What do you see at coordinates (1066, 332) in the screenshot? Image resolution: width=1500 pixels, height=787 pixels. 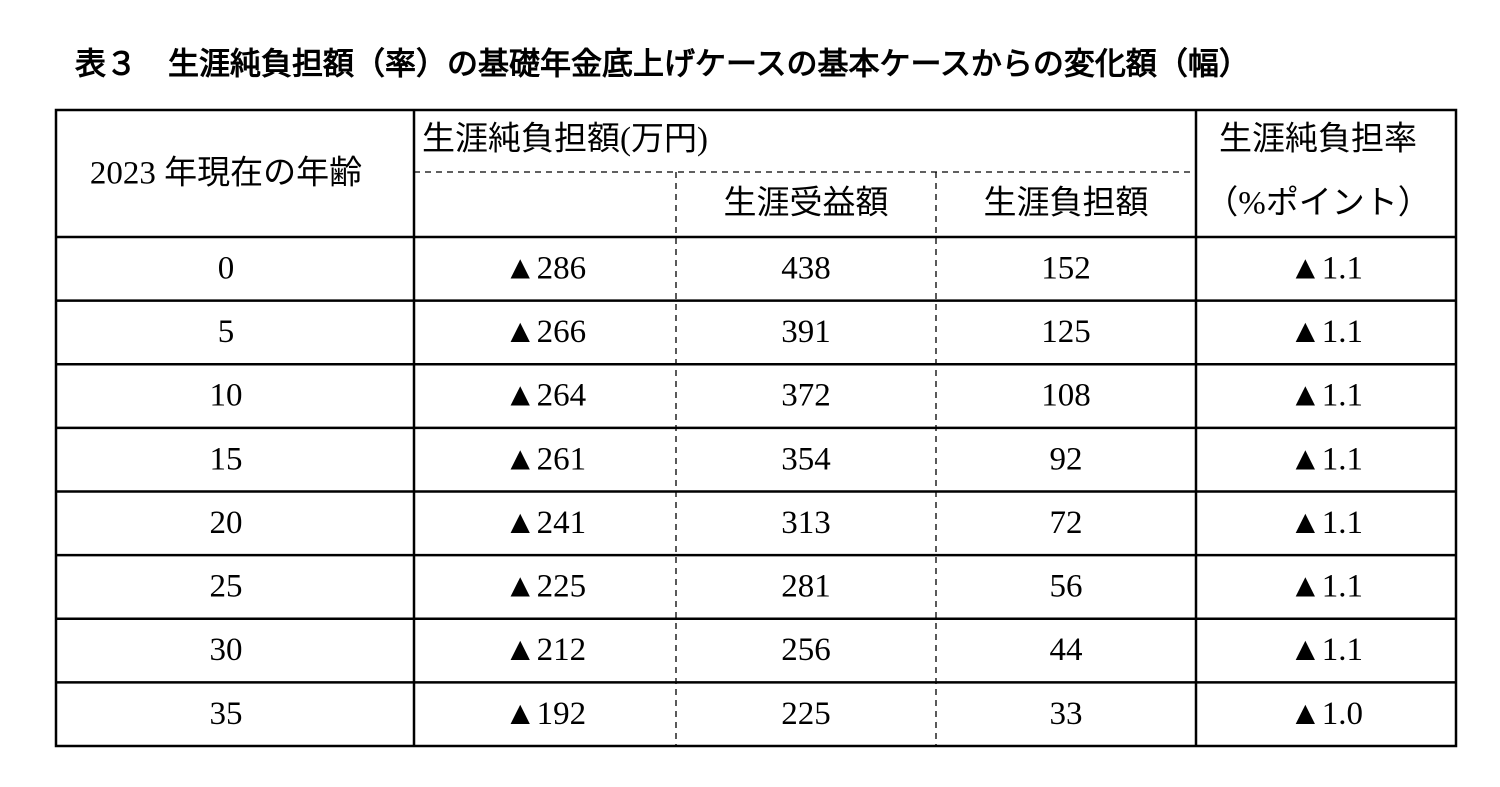 I see `cell: 125` at bounding box center [1066, 332].